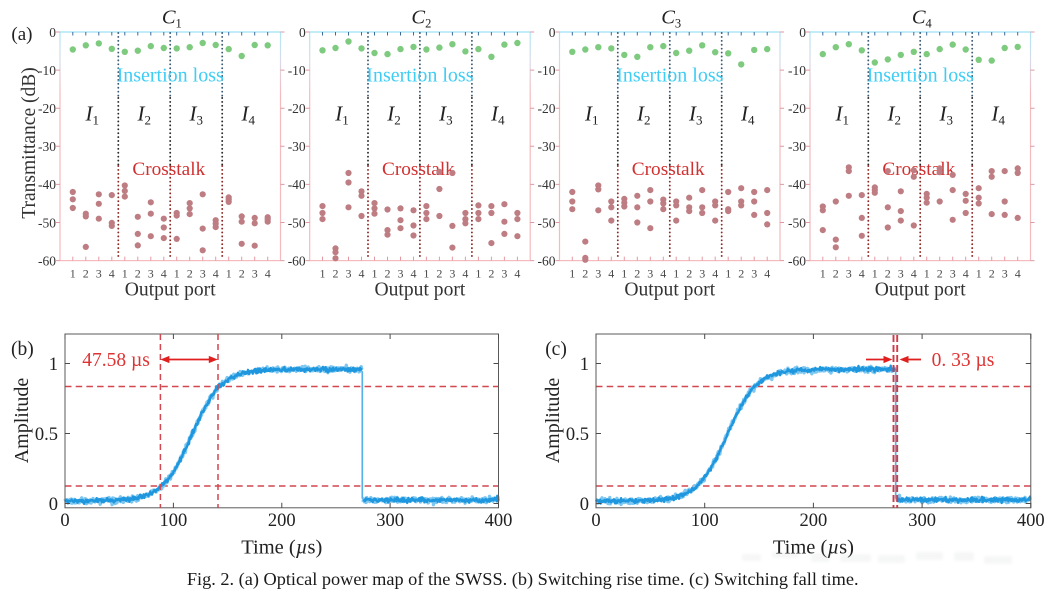  I want to click on svg-text: Transmittance (dB), so click(29, 142).